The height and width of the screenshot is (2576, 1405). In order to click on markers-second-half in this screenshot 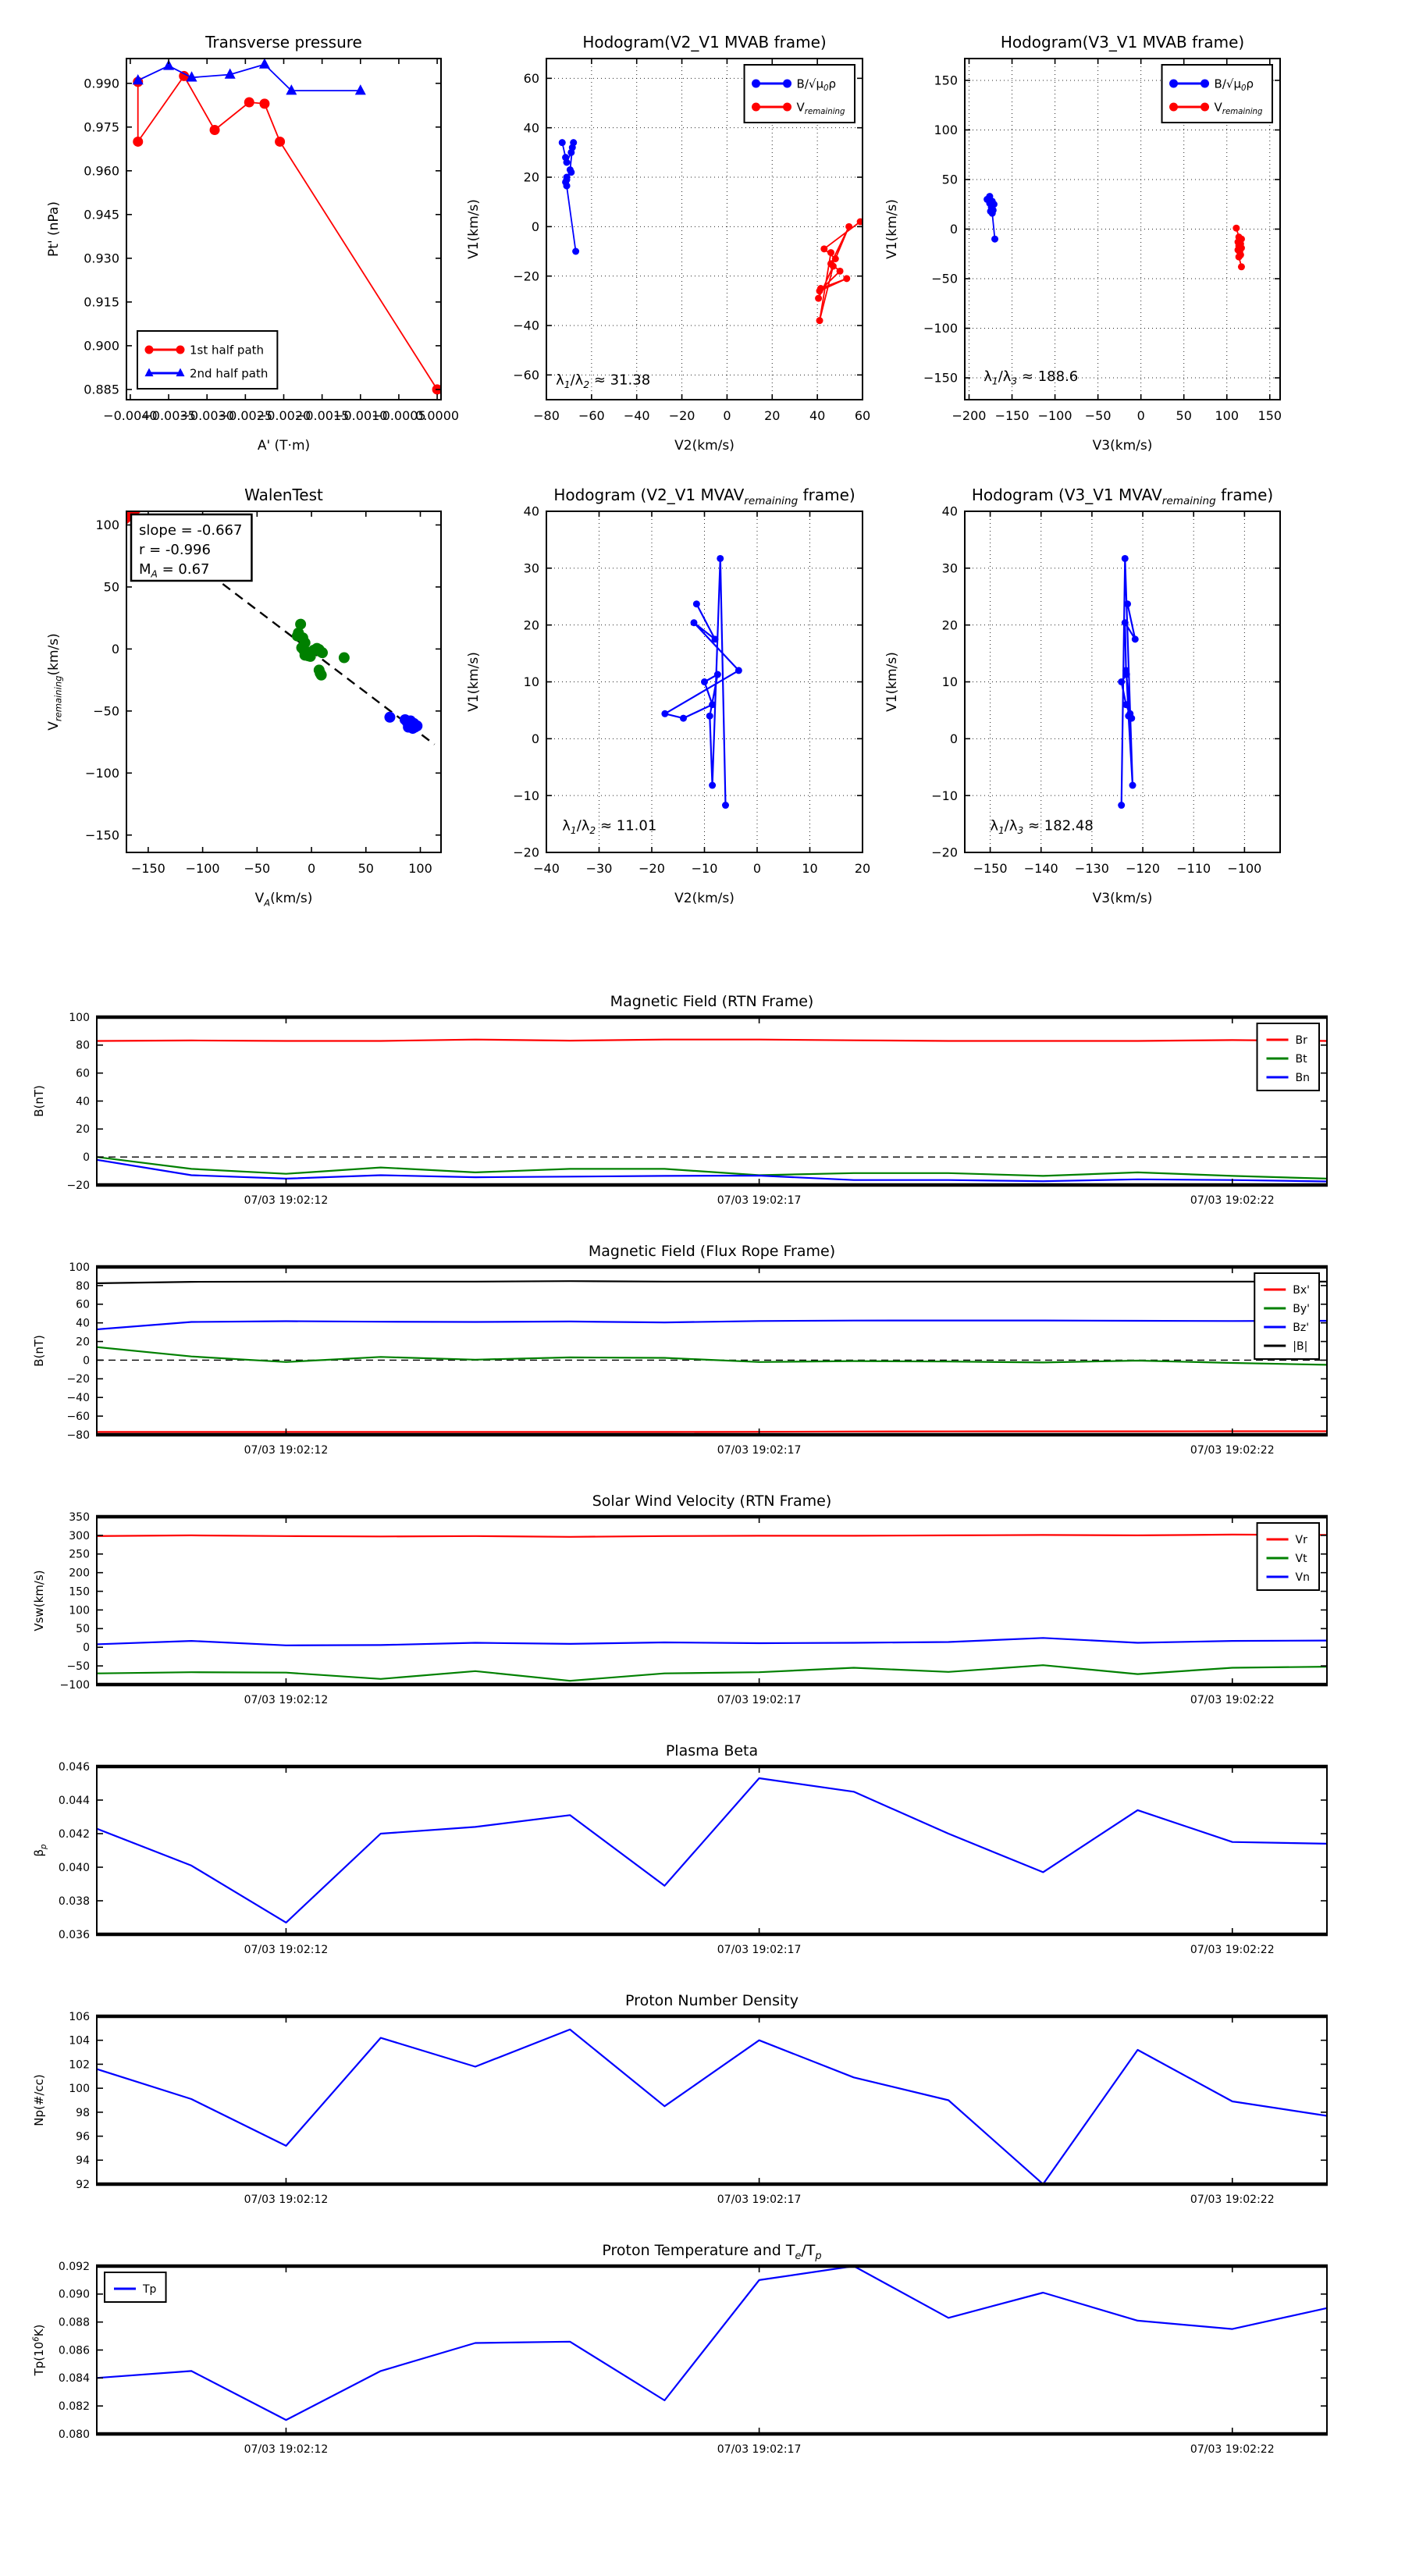, I will do `click(404, 723)`.